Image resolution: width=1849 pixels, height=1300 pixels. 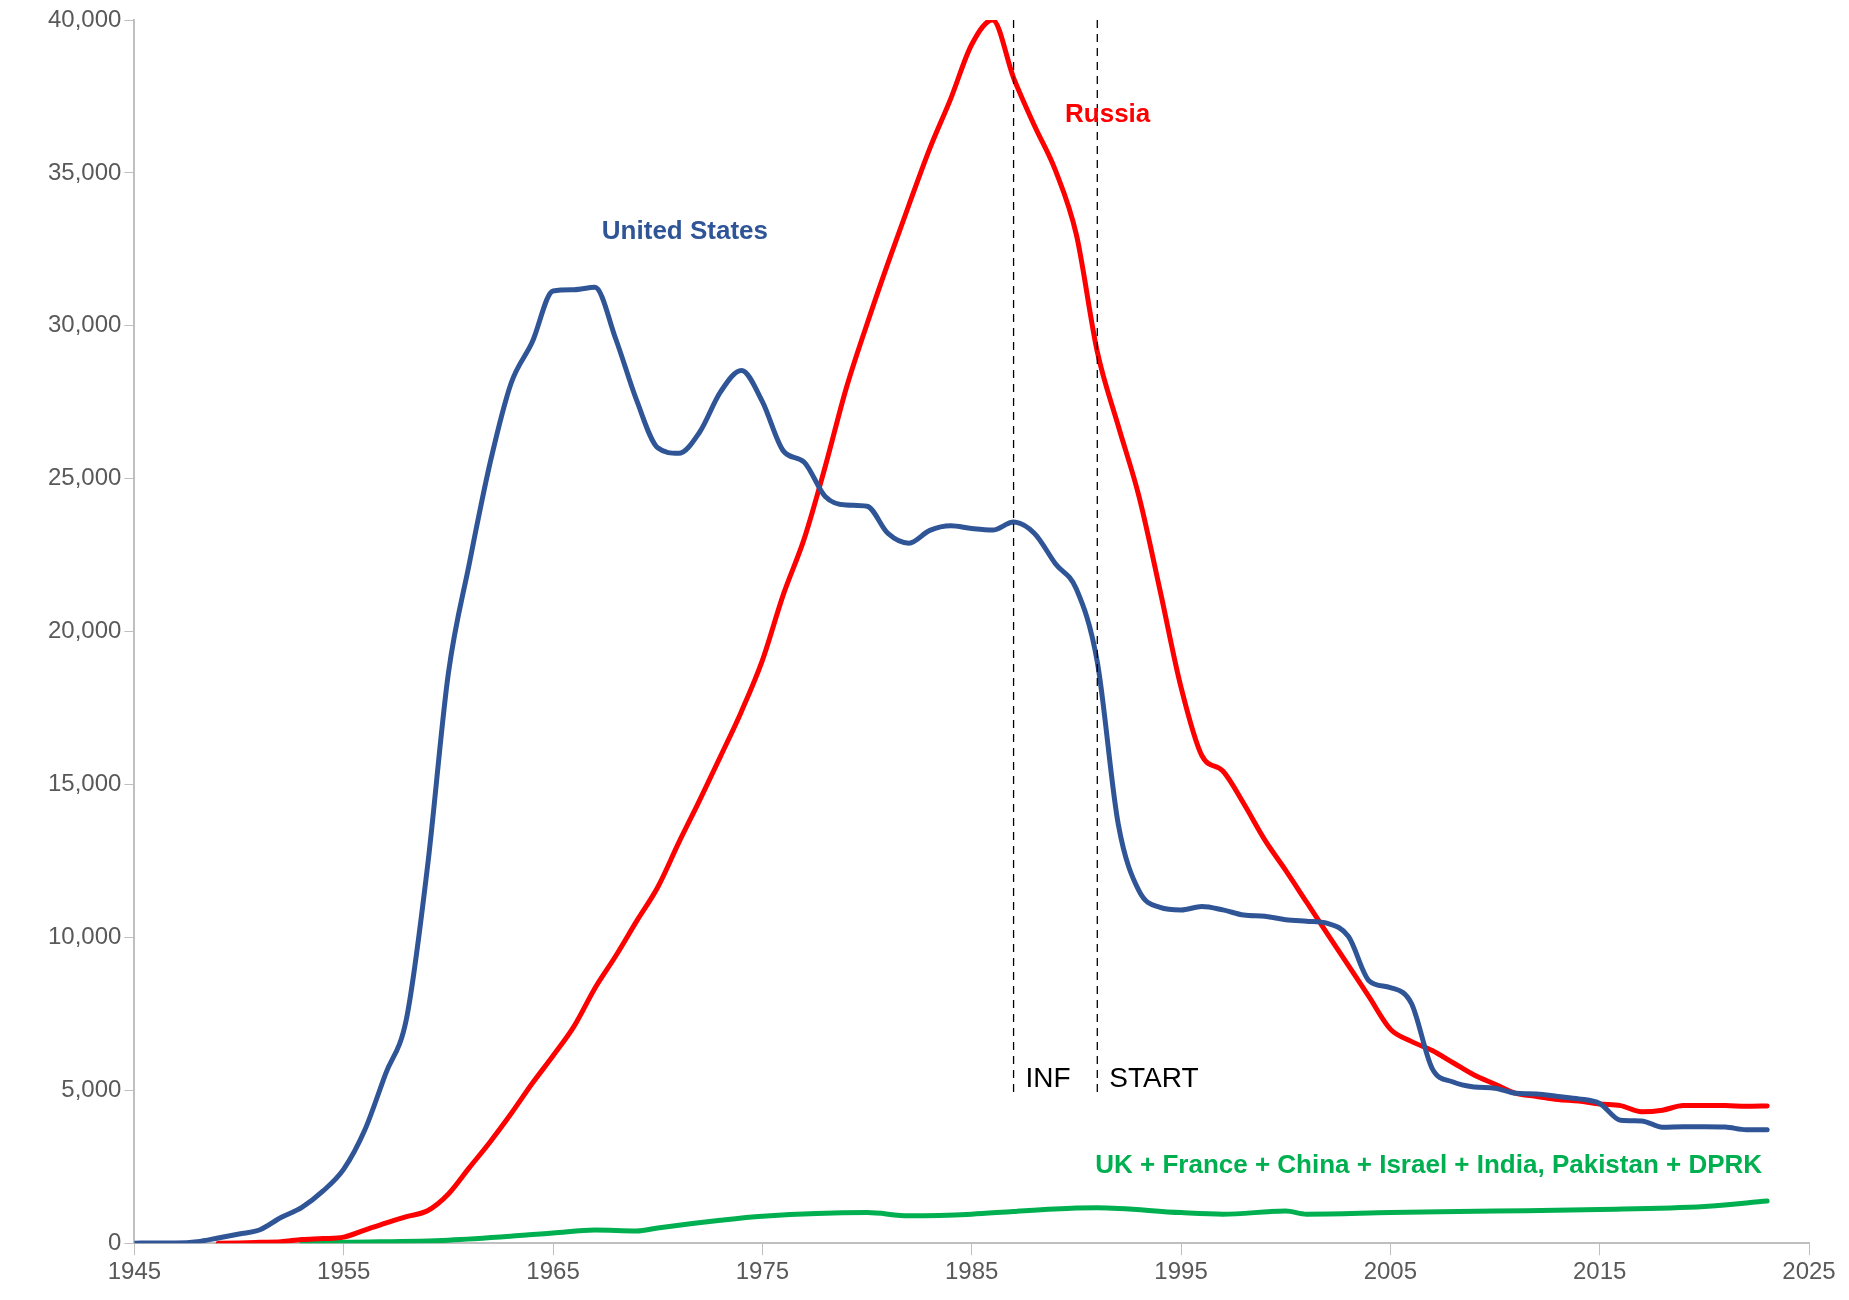 What do you see at coordinates (972, 1271) in the screenshot?
I see `x-tick-label: 1985` at bounding box center [972, 1271].